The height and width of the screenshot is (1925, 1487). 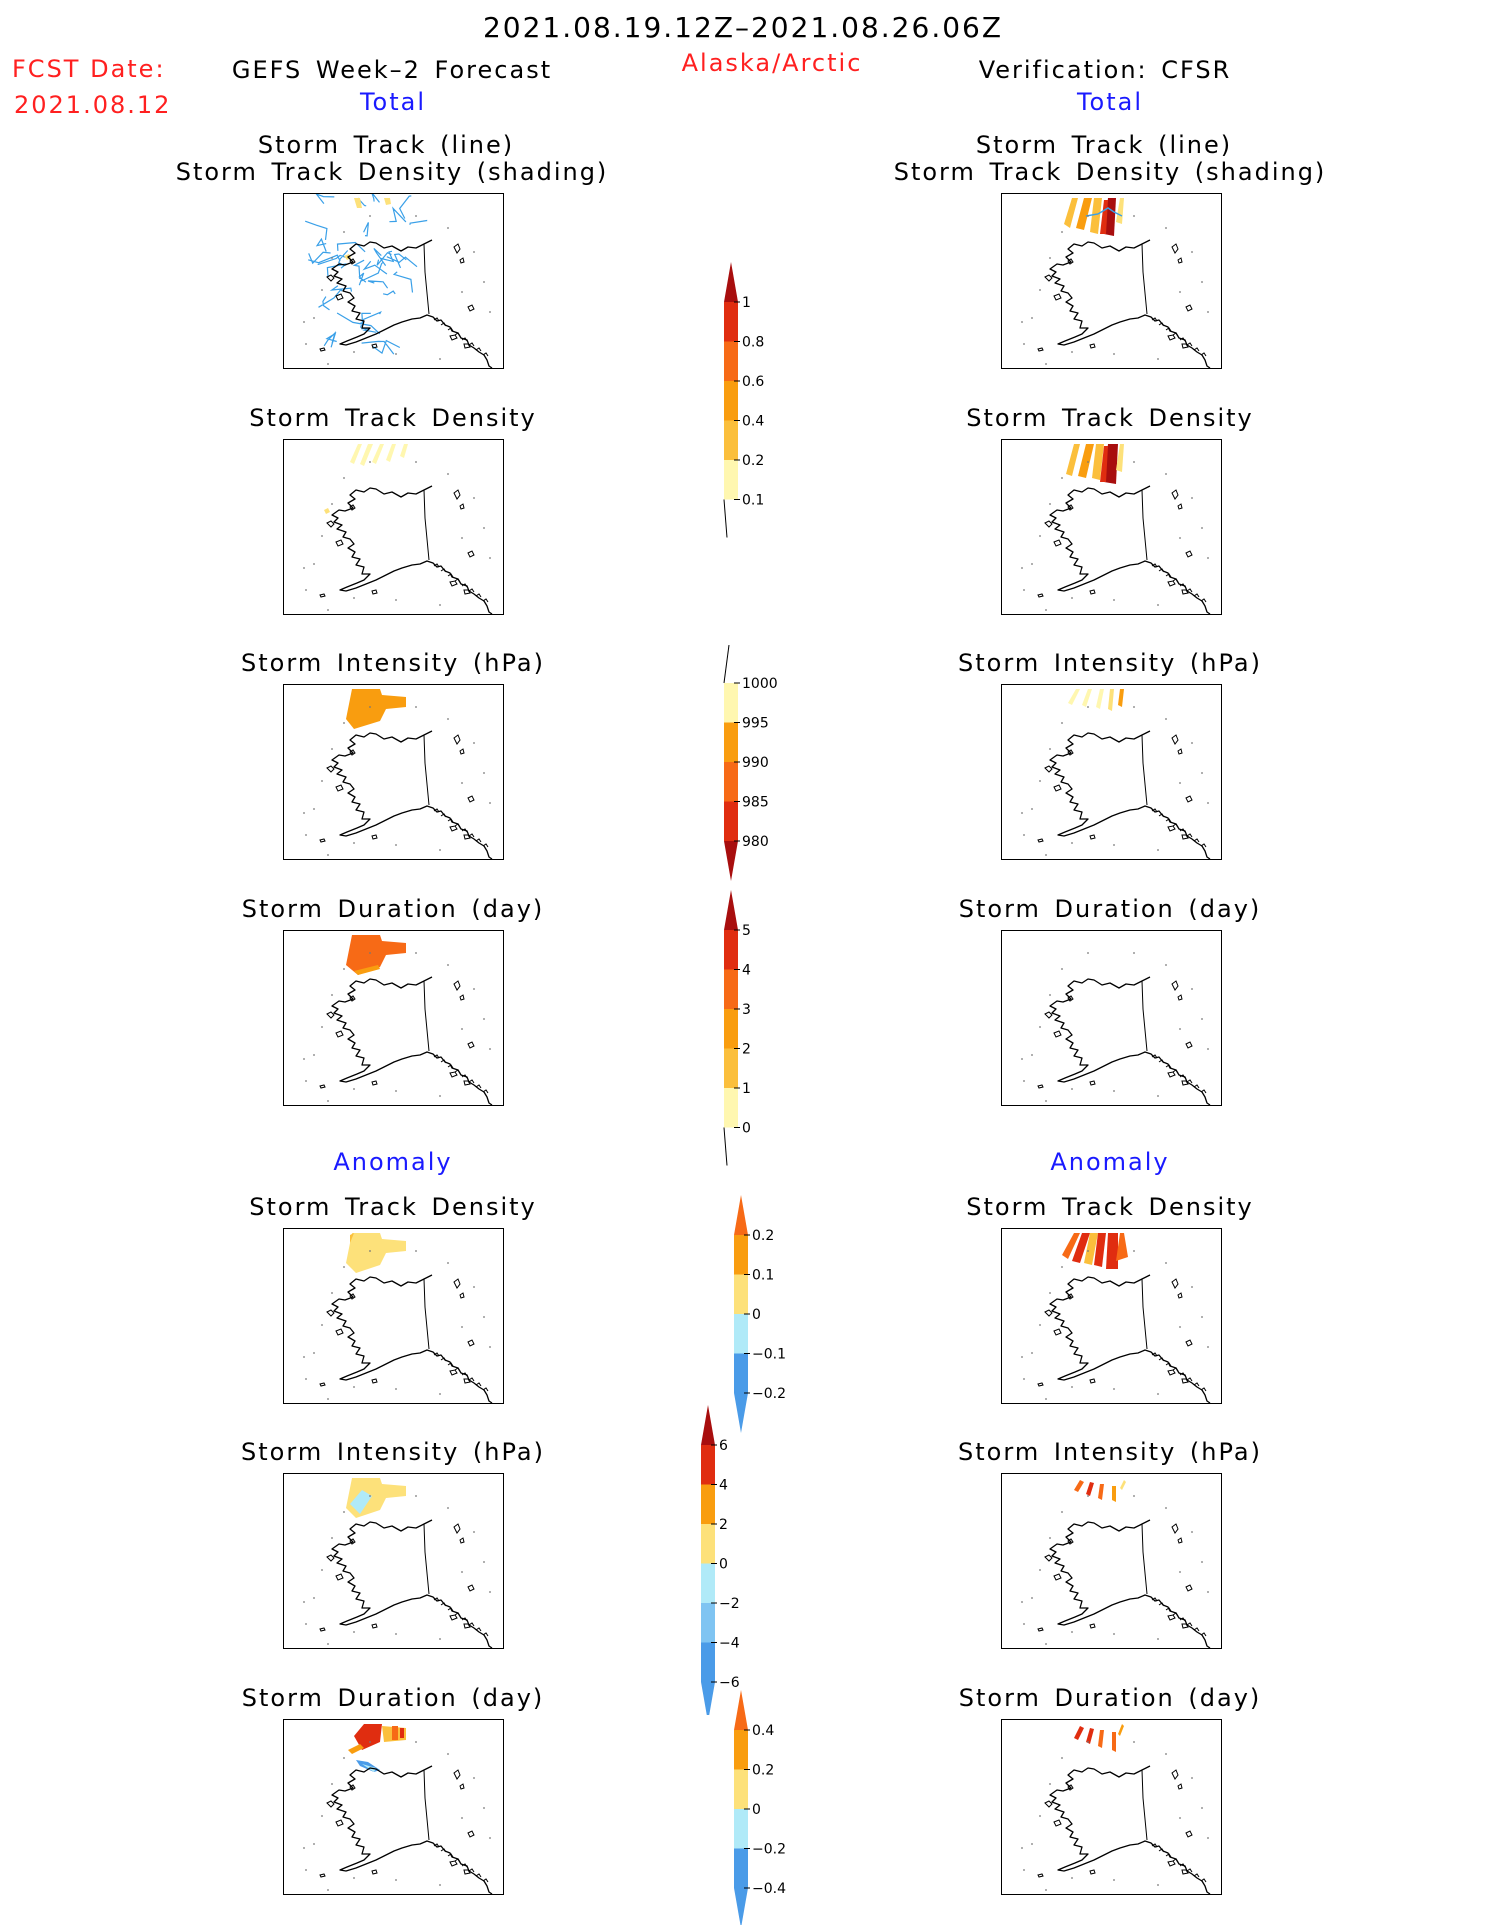 I want to click on total-label-right: Total, so click(x=1110, y=102).